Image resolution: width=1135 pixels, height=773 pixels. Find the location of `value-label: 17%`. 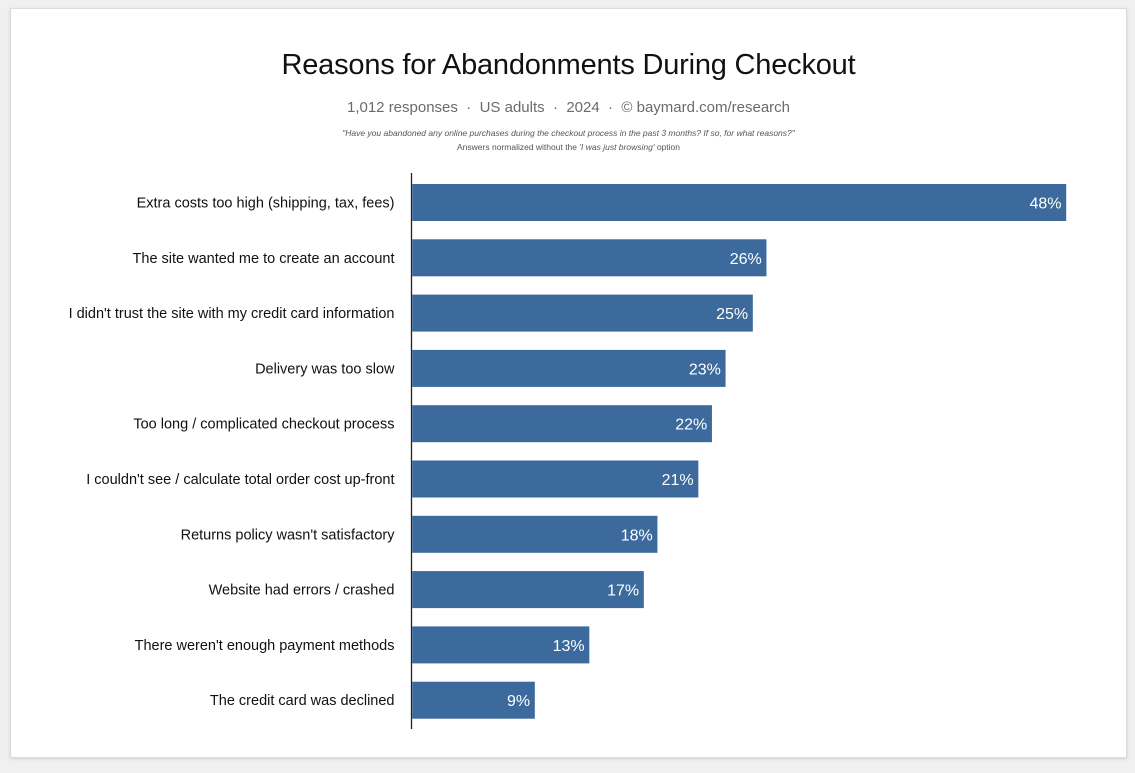

value-label: 17% is located at coordinates (623, 591).